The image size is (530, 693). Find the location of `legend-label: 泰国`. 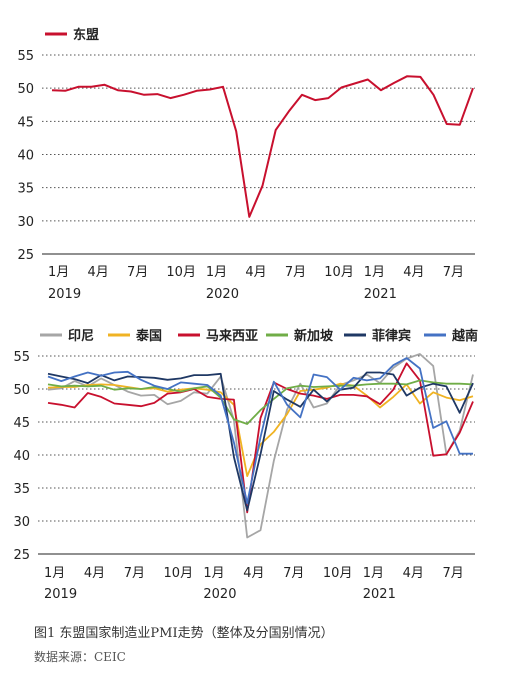

legend-label: 泰国 is located at coordinates (148, 336).